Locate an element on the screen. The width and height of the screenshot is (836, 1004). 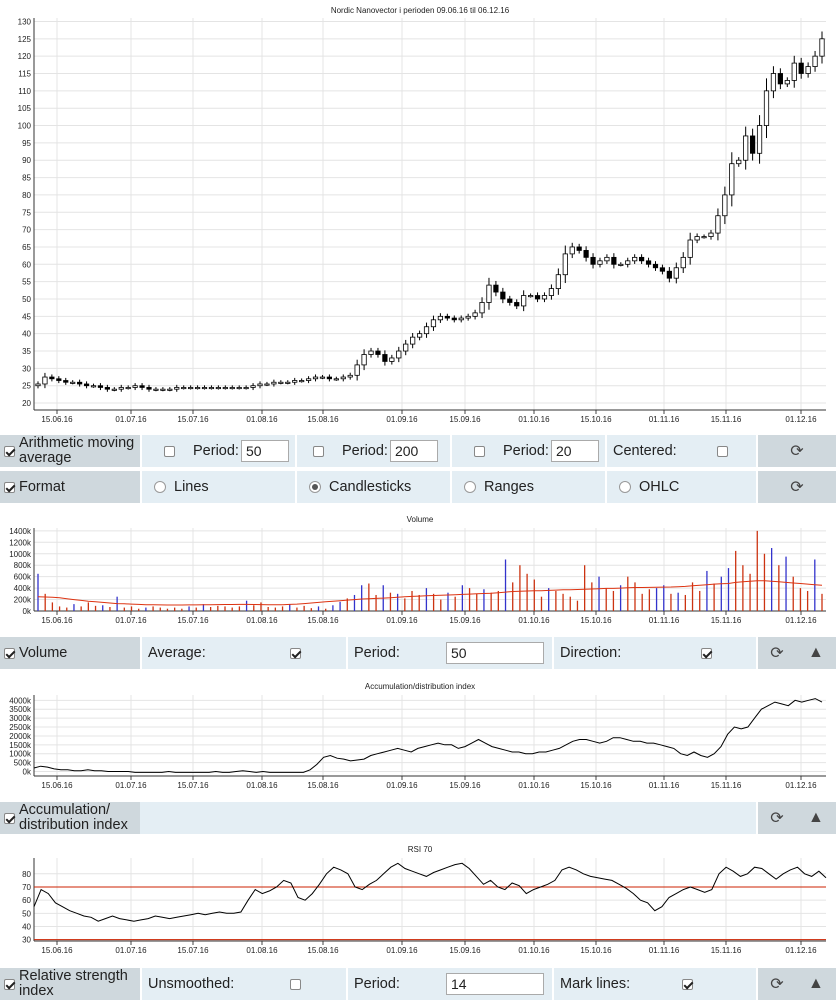
sma-period3-input is located at coordinates (574, 451).